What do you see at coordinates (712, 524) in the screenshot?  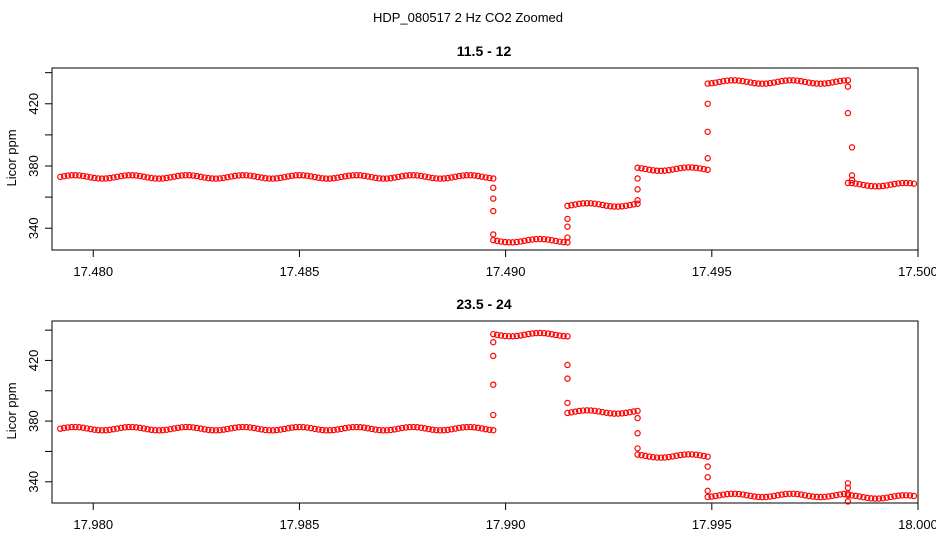 I see `x-tick-label-bottom: 17.995` at bounding box center [712, 524].